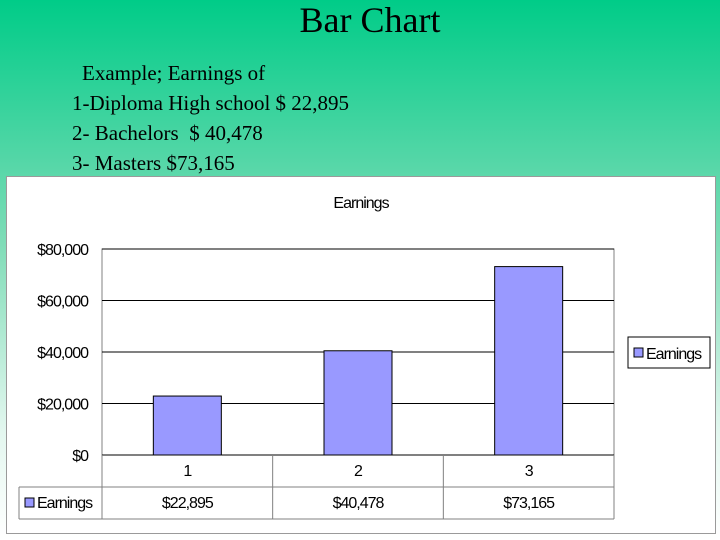  What do you see at coordinates (63, 302) in the screenshot?
I see `y-tick-label: $60,000` at bounding box center [63, 302].